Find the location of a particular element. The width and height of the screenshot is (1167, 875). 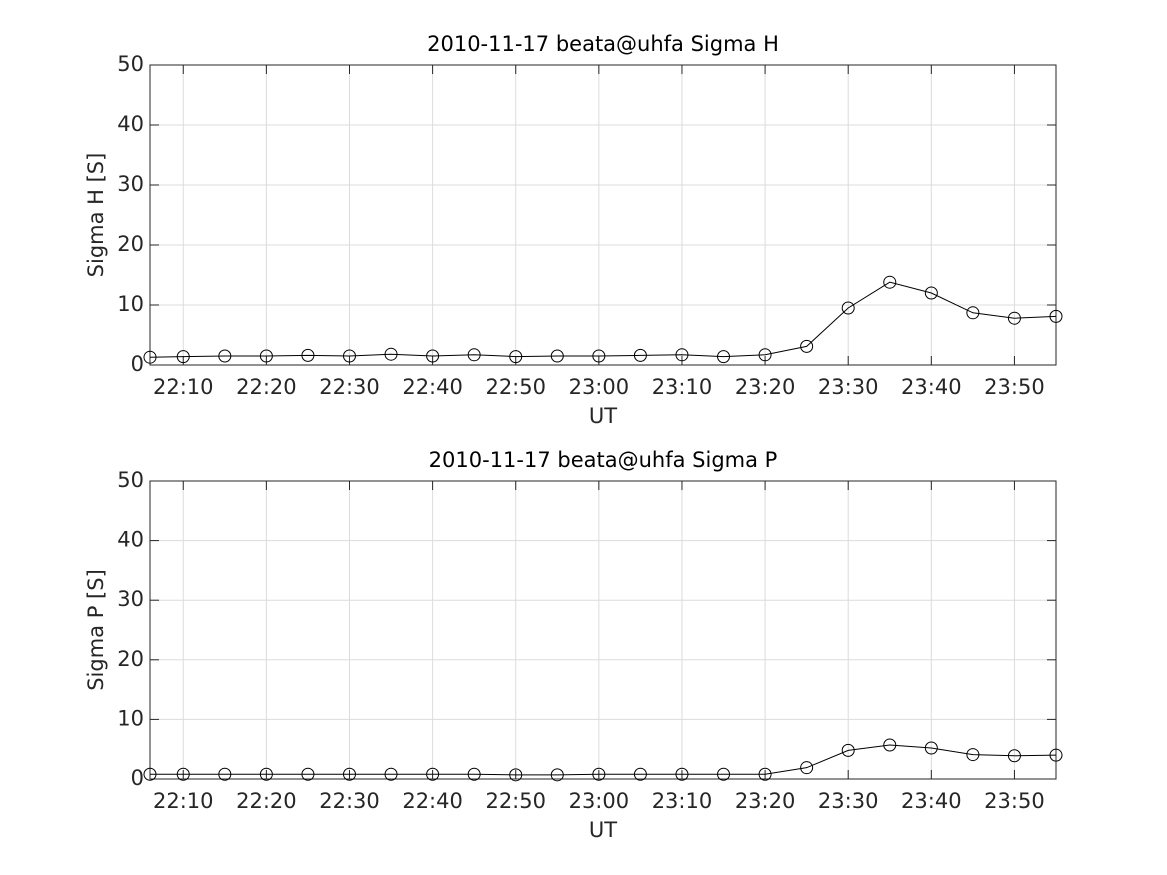

y-axis-label: Sigma H [S] is located at coordinates (96, 215).